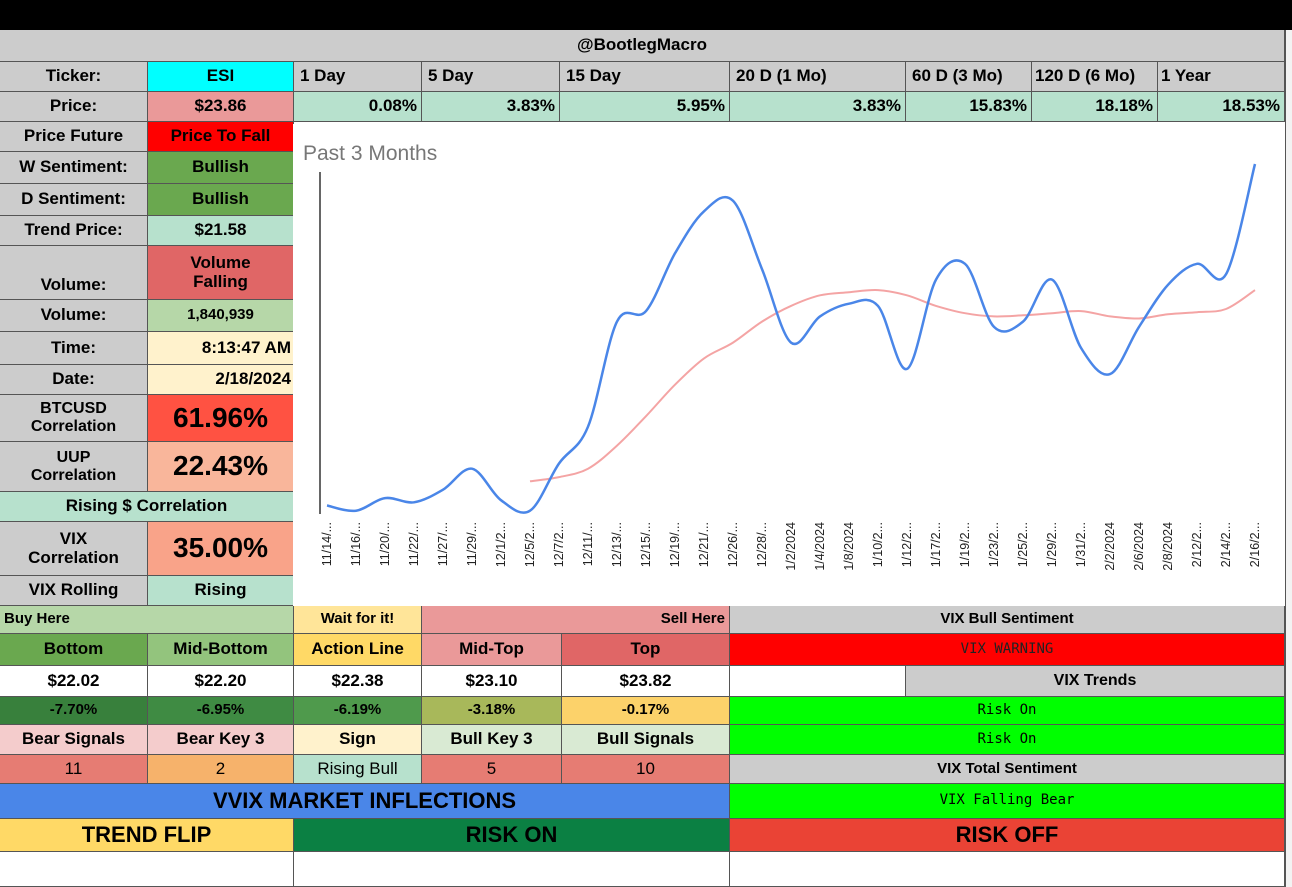 The width and height of the screenshot is (1292, 887). What do you see at coordinates (147, 507) in the screenshot?
I see `rising-correlation-label: Rising $ Correlation` at bounding box center [147, 507].